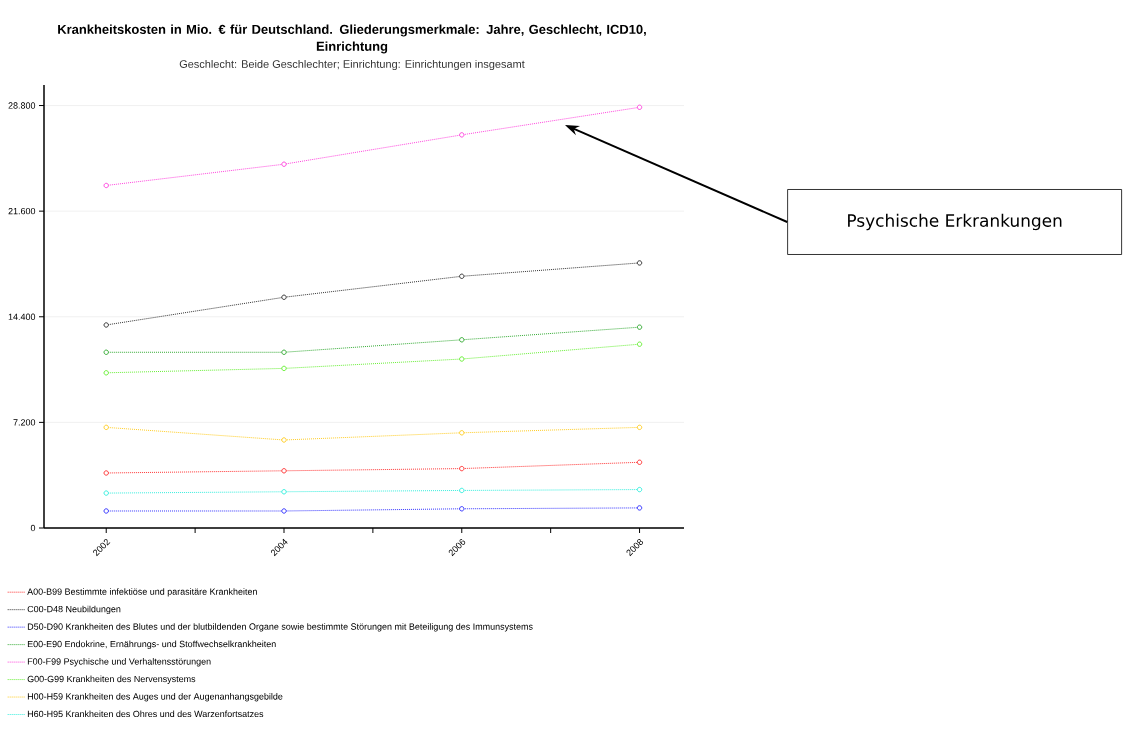 This screenshot has width=1124, height=733. I want to click on y-tick-label: 0, so click(33, 528).